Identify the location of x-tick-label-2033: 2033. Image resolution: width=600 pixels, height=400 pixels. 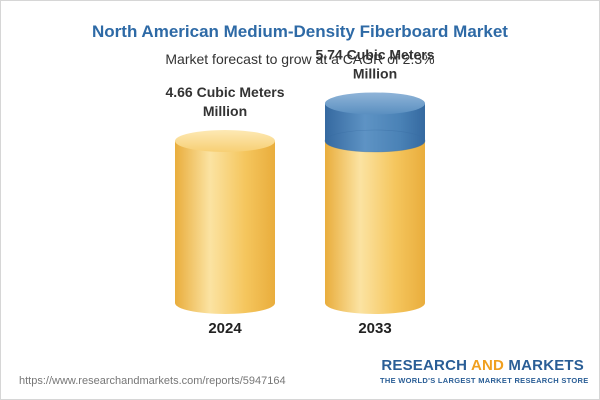
(374, 328).